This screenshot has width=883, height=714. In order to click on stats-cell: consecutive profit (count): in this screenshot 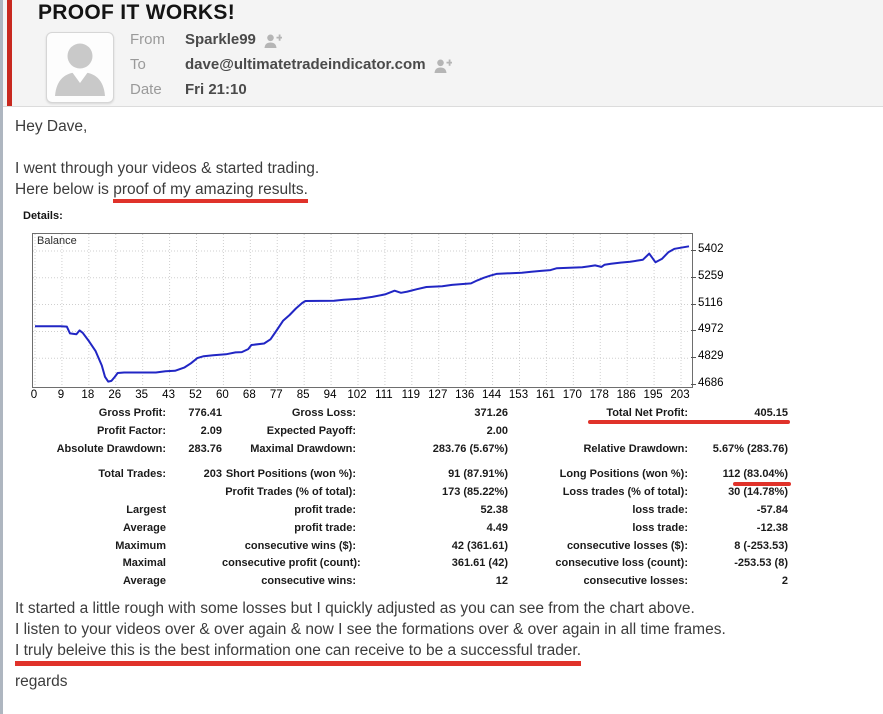, I will do `click(291, 563)`.